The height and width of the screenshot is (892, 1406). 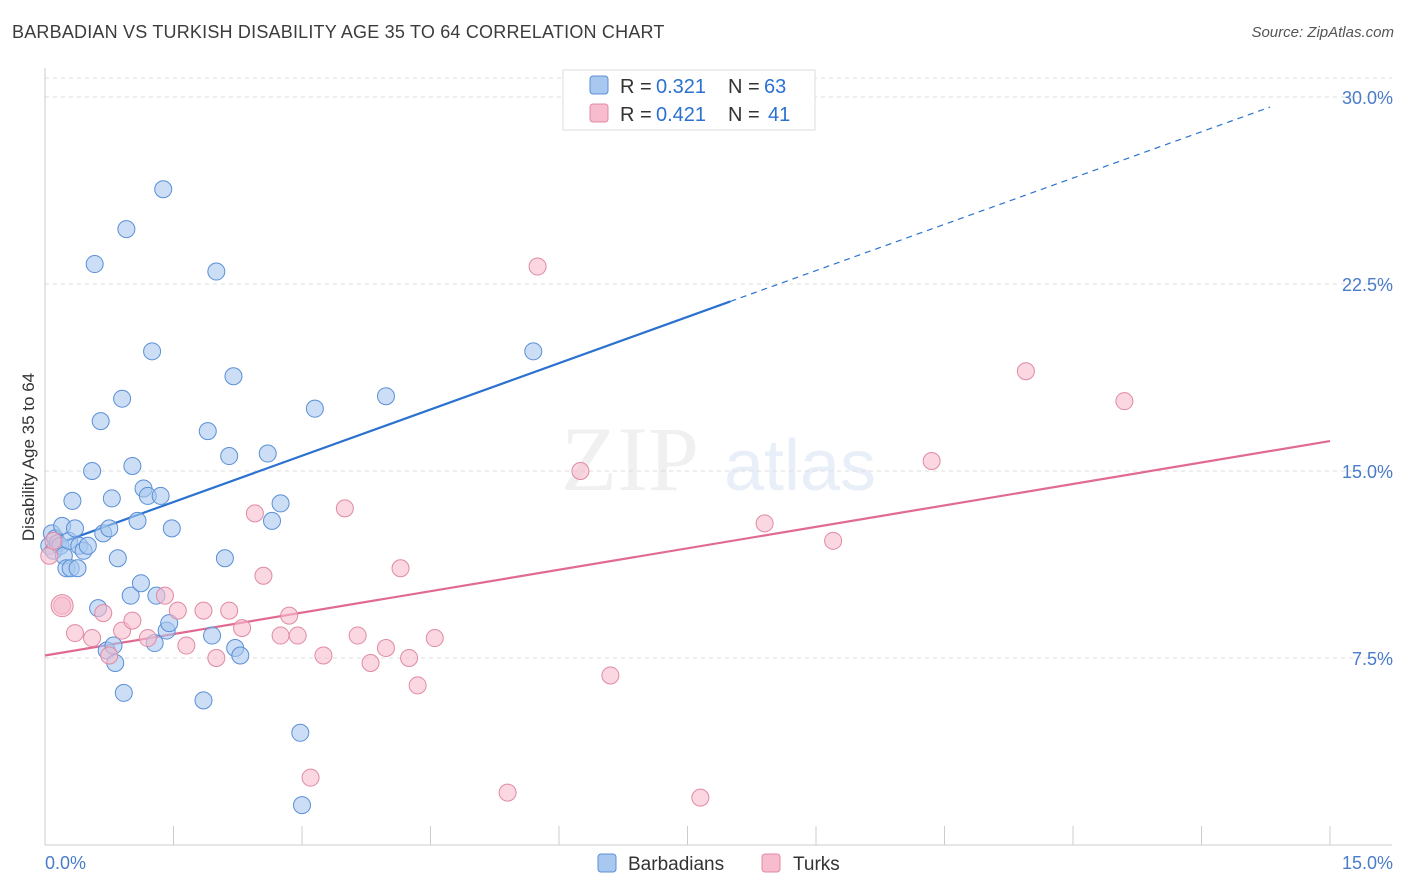 What do you see at coordinates (636, 115) in the screenshot?
I see `legend-r-label-2: R =` at bounding box center [636, 115].